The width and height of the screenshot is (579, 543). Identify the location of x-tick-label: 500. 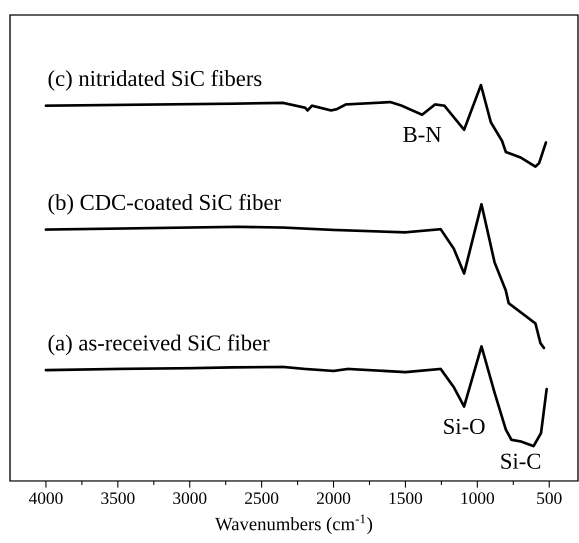
(549, 498).